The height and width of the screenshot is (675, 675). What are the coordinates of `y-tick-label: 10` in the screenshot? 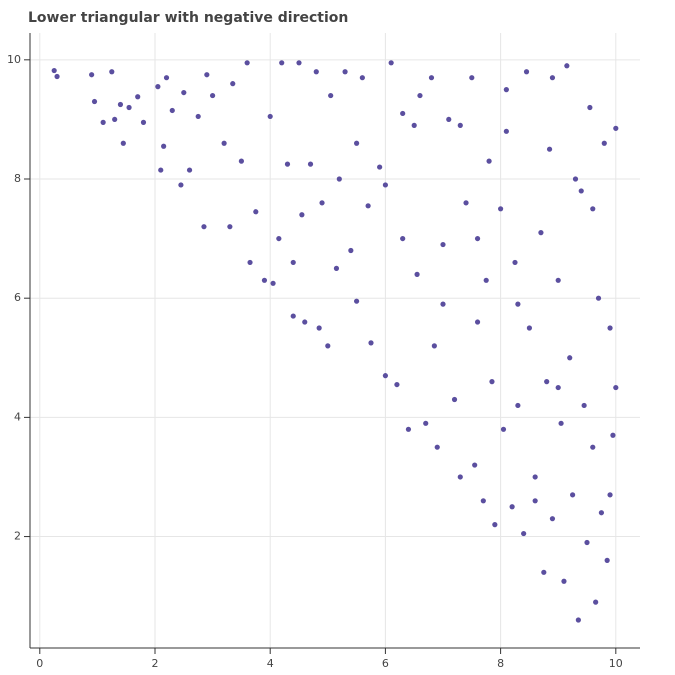 It's located at (14, 59).